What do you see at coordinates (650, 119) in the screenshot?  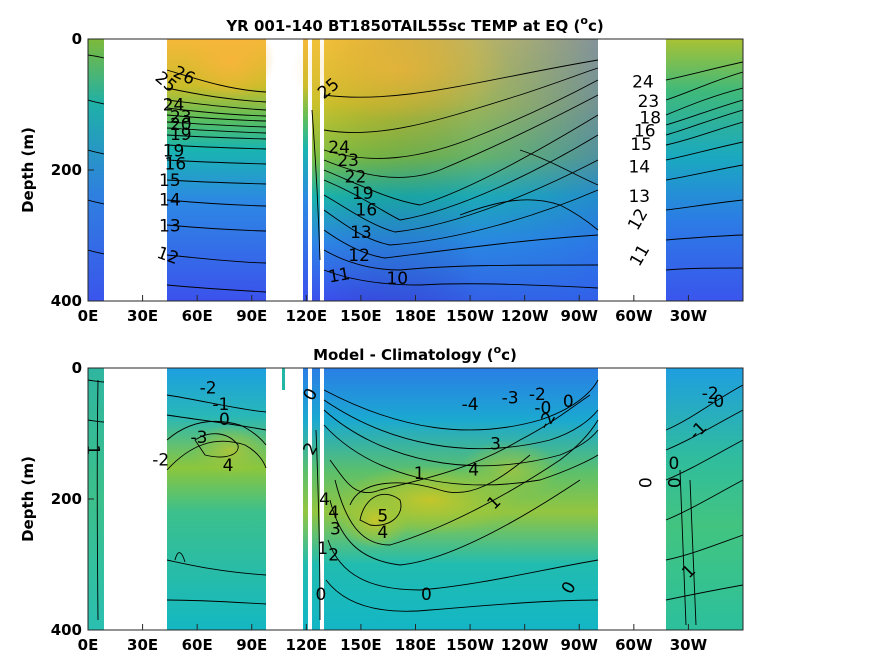 I see `contour-label: 18` at bounding box center [650, 119].